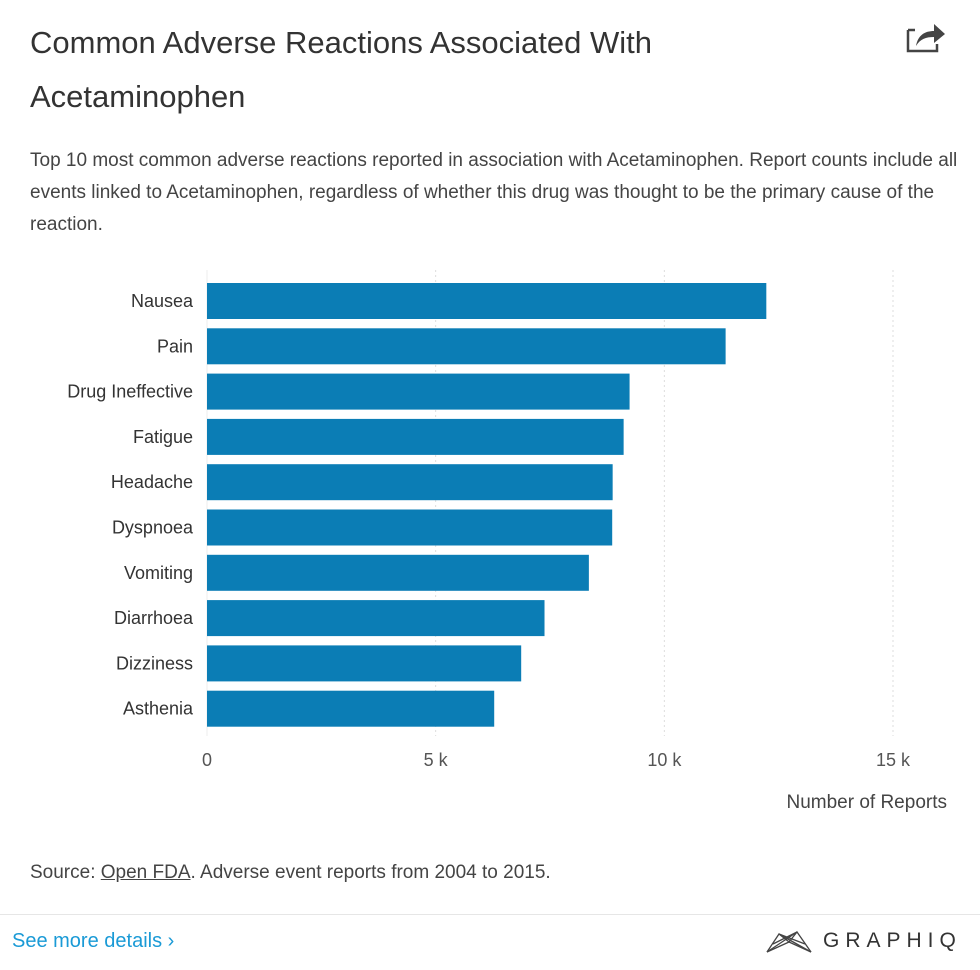  I want to click on source-prefix: Source:, so click(65, 872).